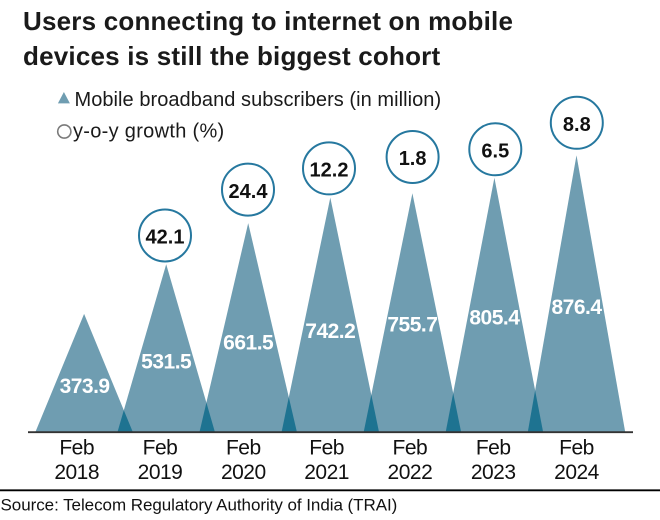  What do you see at coordinates (493, 472) in the screenshot?
I see `svg-text: 2023` at bounding box center [493, 472].